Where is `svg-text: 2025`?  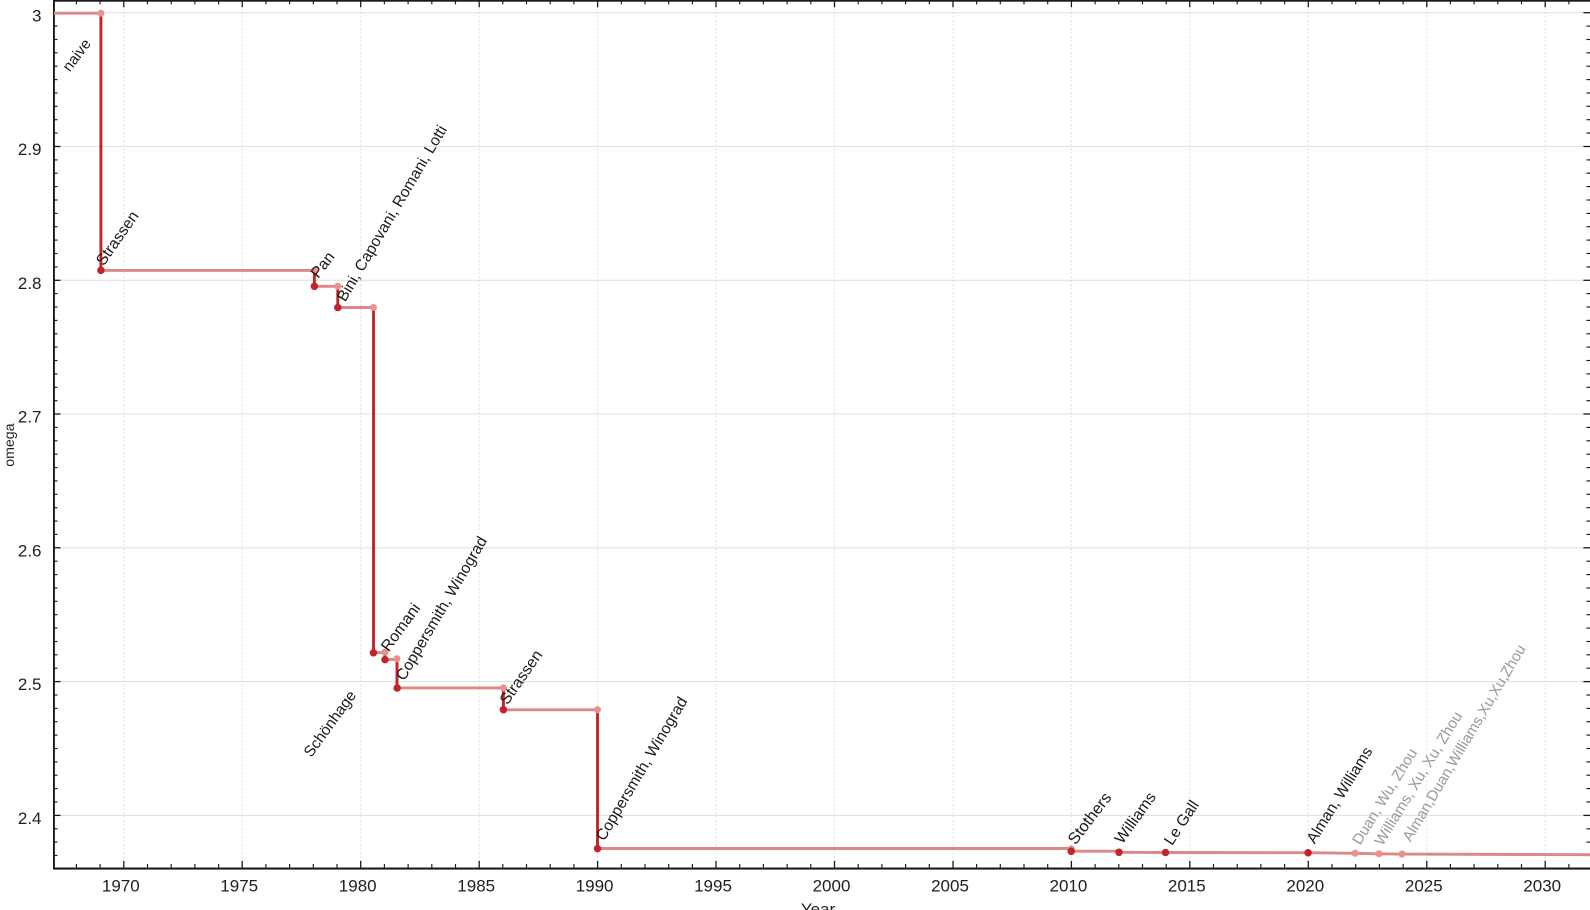
svg-text: 2025 is located at coordinates (1424, 886).